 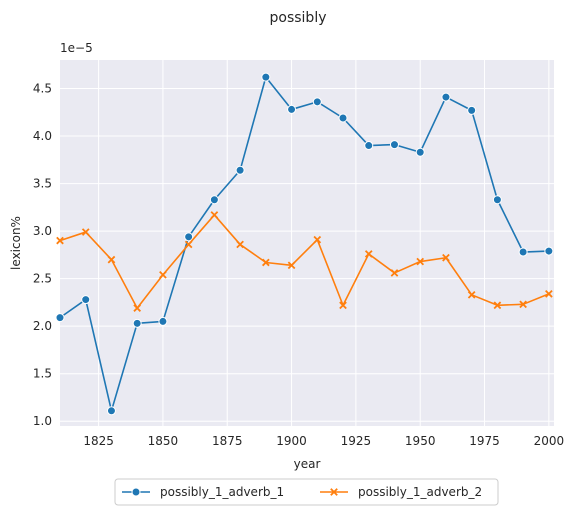 I want to click on legend: possibly_1_adverb_1 possibly_1_adverb_2, so click(x=306, y=492).